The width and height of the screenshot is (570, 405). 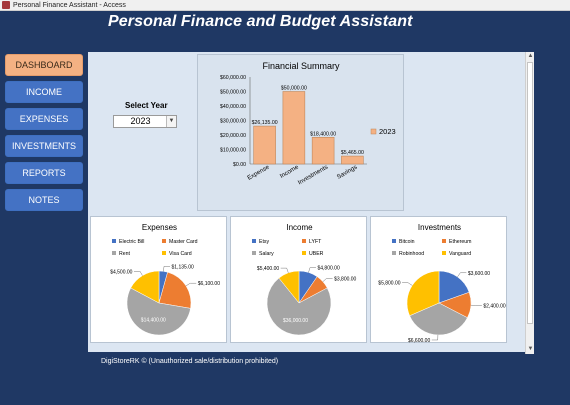 What do you see at coordinates (439, 227) in the screenshot?
I see `pie-title: Investments` at bounding box center [439, 227].